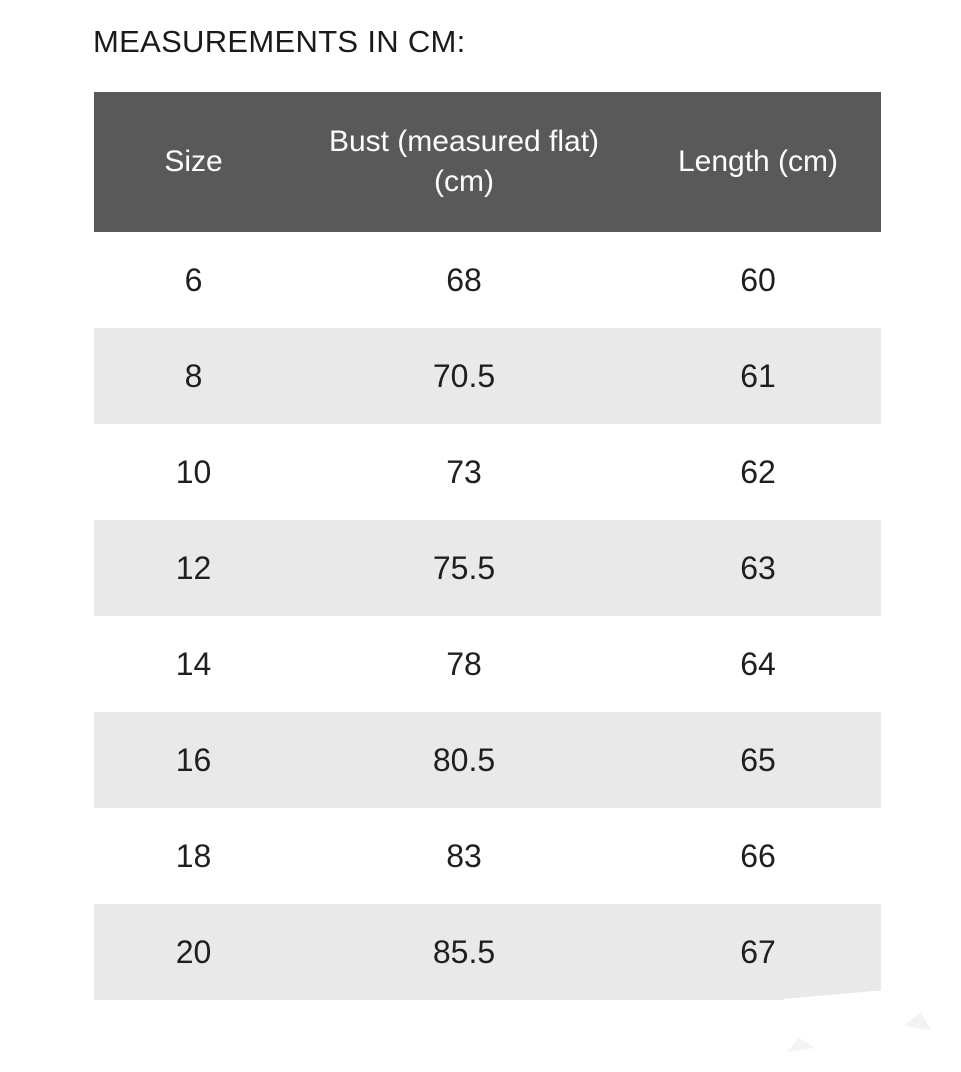 This screenshot has width=961, height=1072. What do you see at coordinates (487, 856) in the screenshot?
I see `table-row-size-18: 18 83 66` at bounding box center [487, 856].